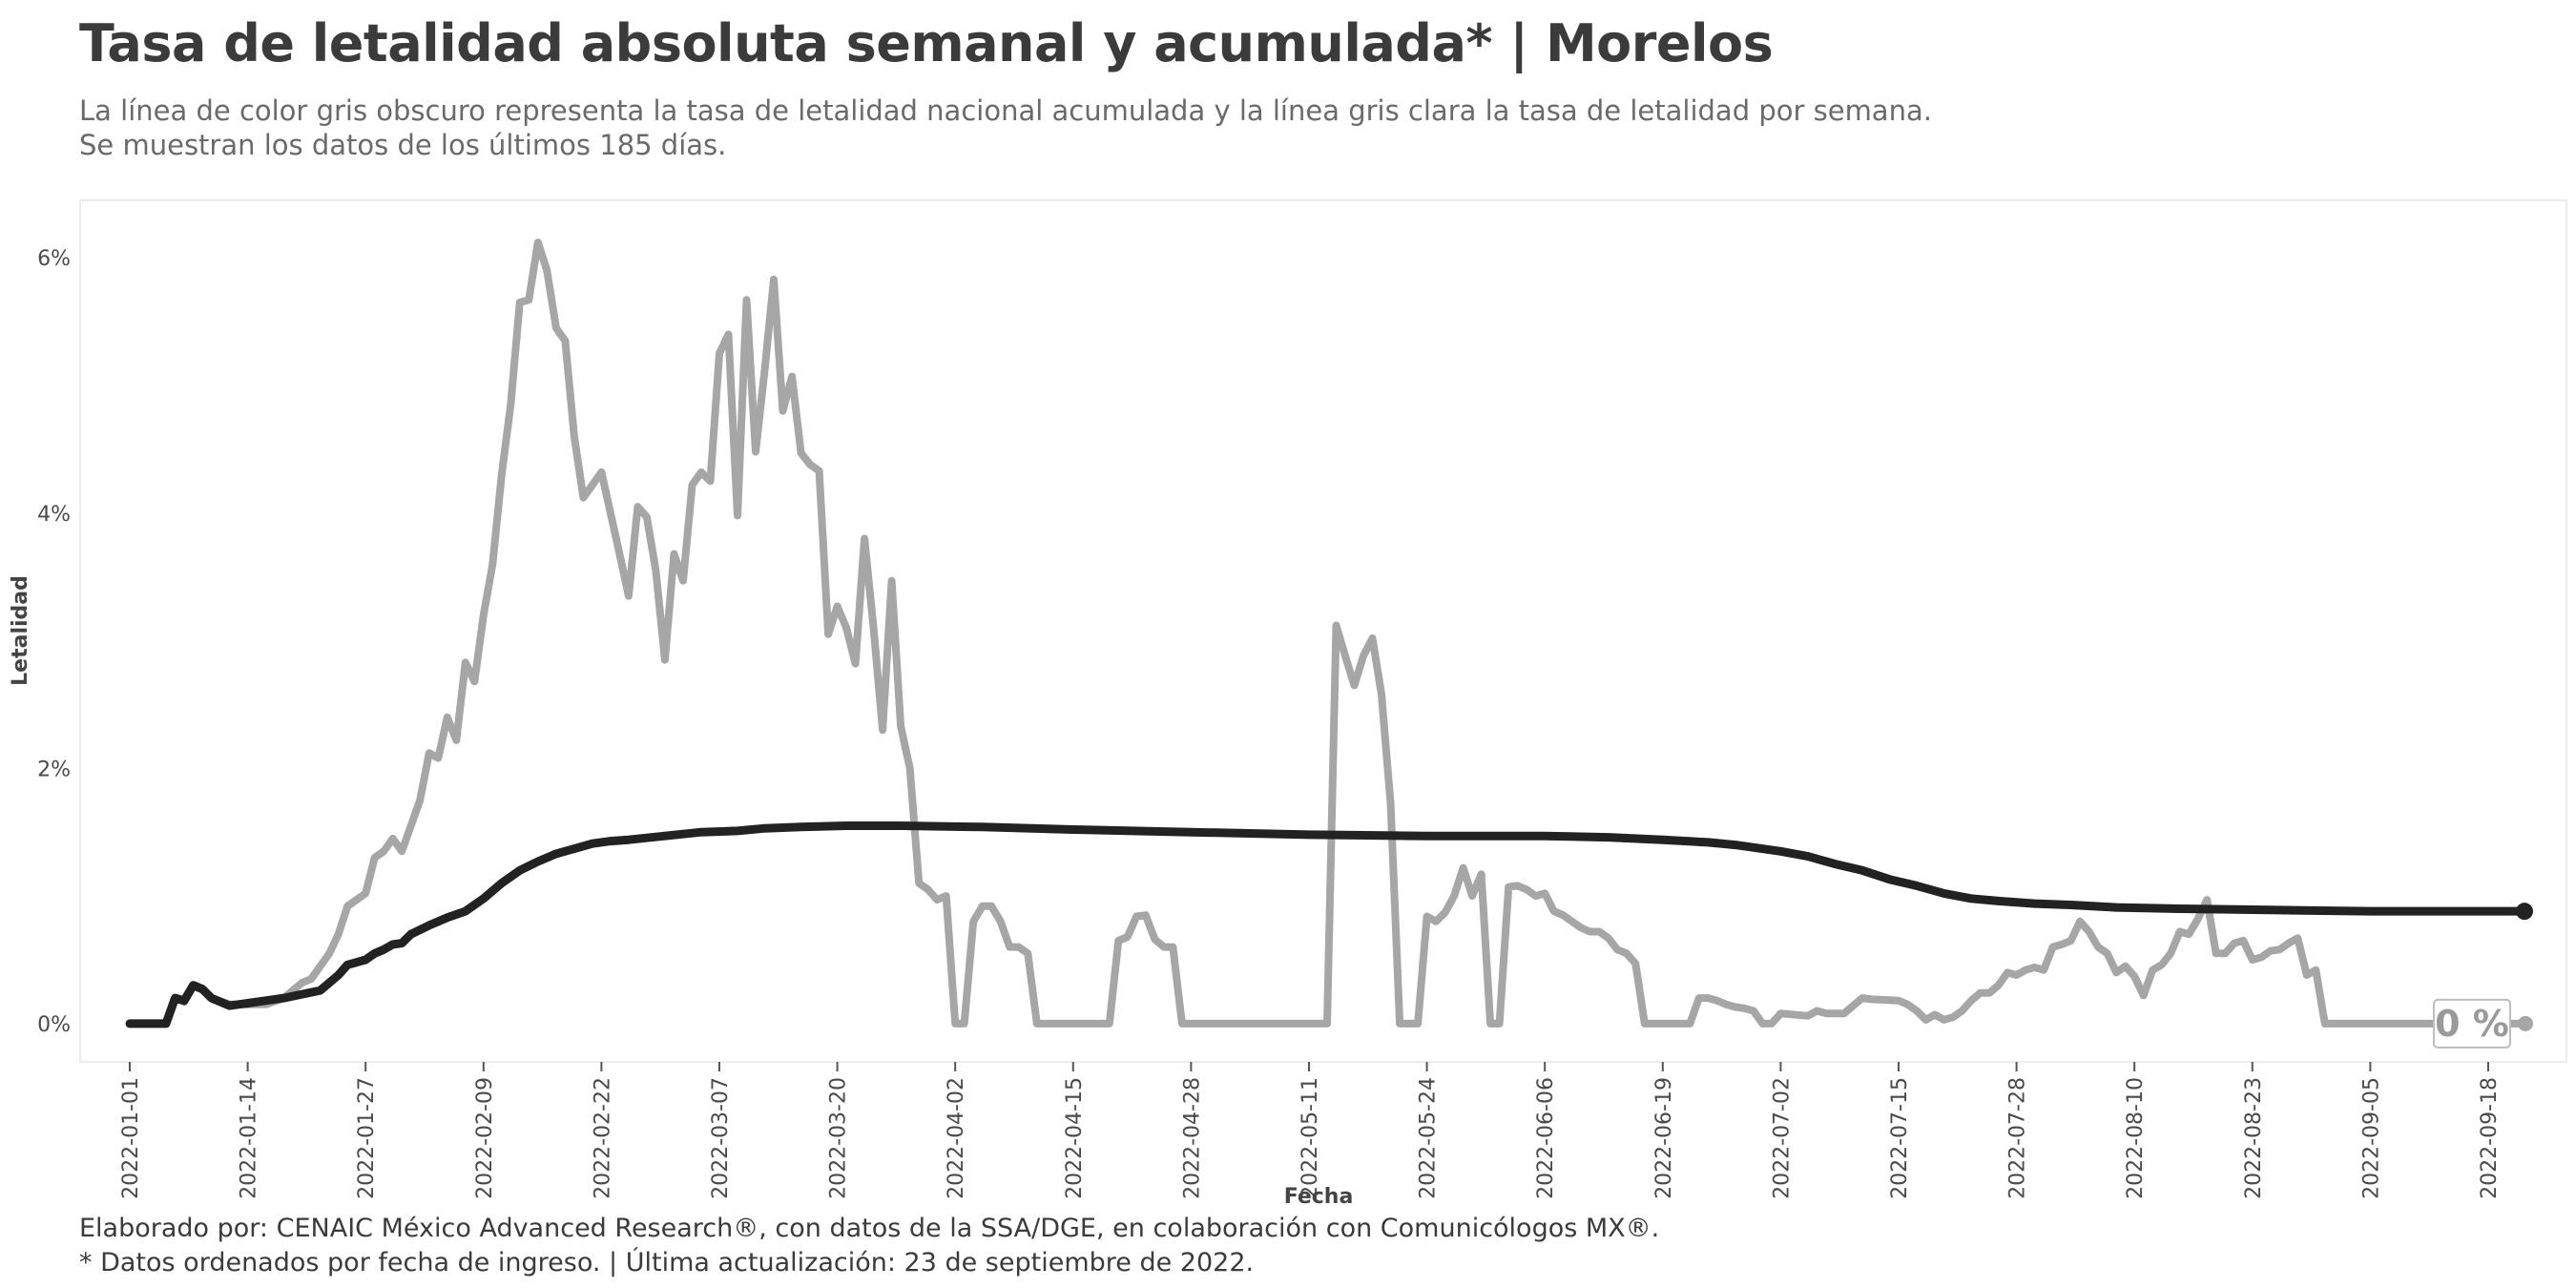 The width and height of the screenshot is (2576, 1288). Describe the element at coordinates (54, 515) in the screenshot. I see `y-tick-label: 4%` at that location.